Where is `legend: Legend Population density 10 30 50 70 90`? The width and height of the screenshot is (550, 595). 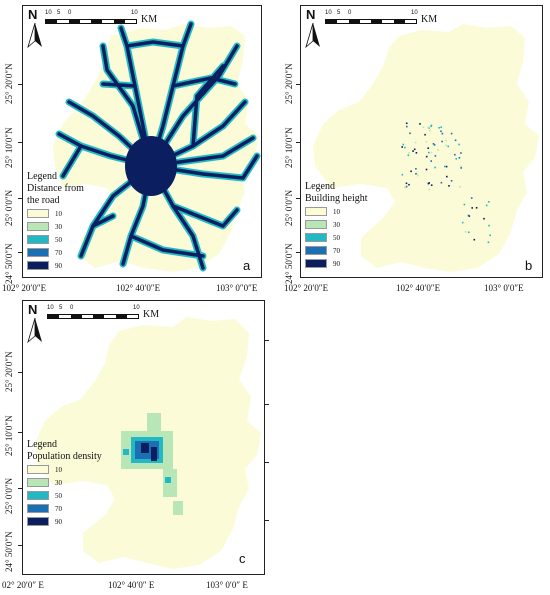
legend: Legend Population density 10 30 50 70 90 is located at coordinates (64, 483).